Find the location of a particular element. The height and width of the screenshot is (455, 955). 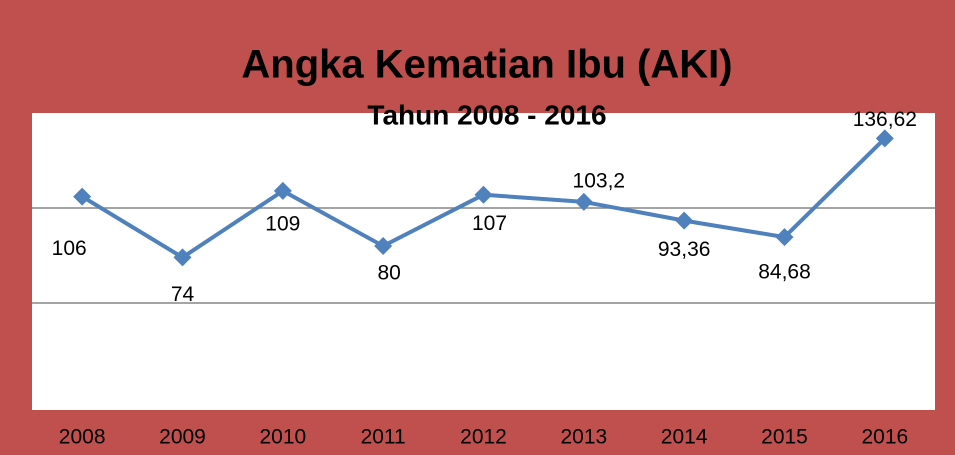

x-tick-label: 2015 is located at coordinates (784, 437).